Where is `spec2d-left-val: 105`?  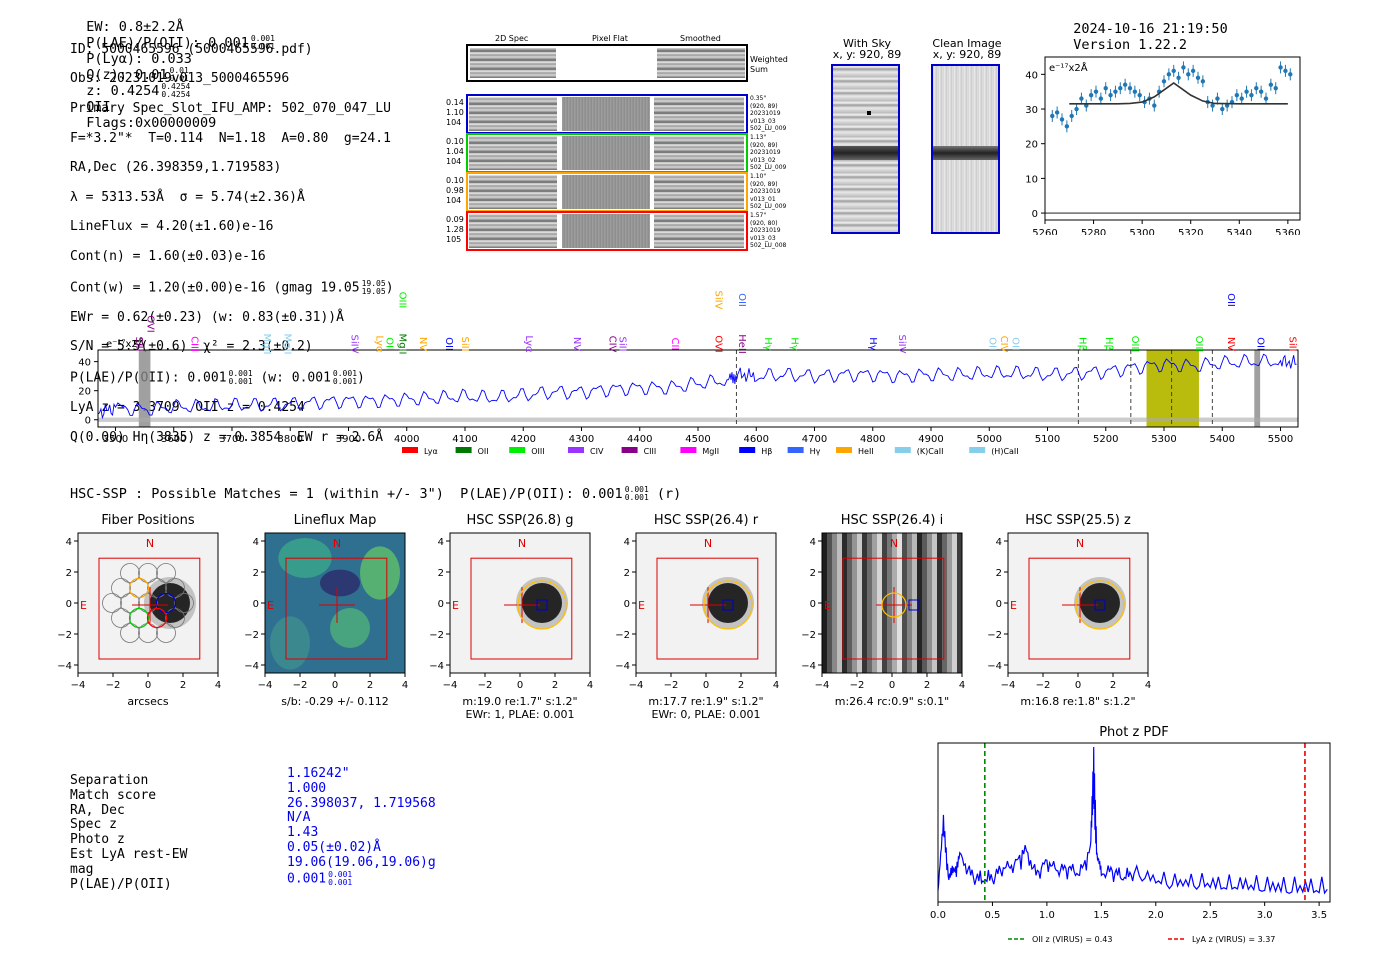 spec2d-left-val: 105 is located at coordinates (454, 239).